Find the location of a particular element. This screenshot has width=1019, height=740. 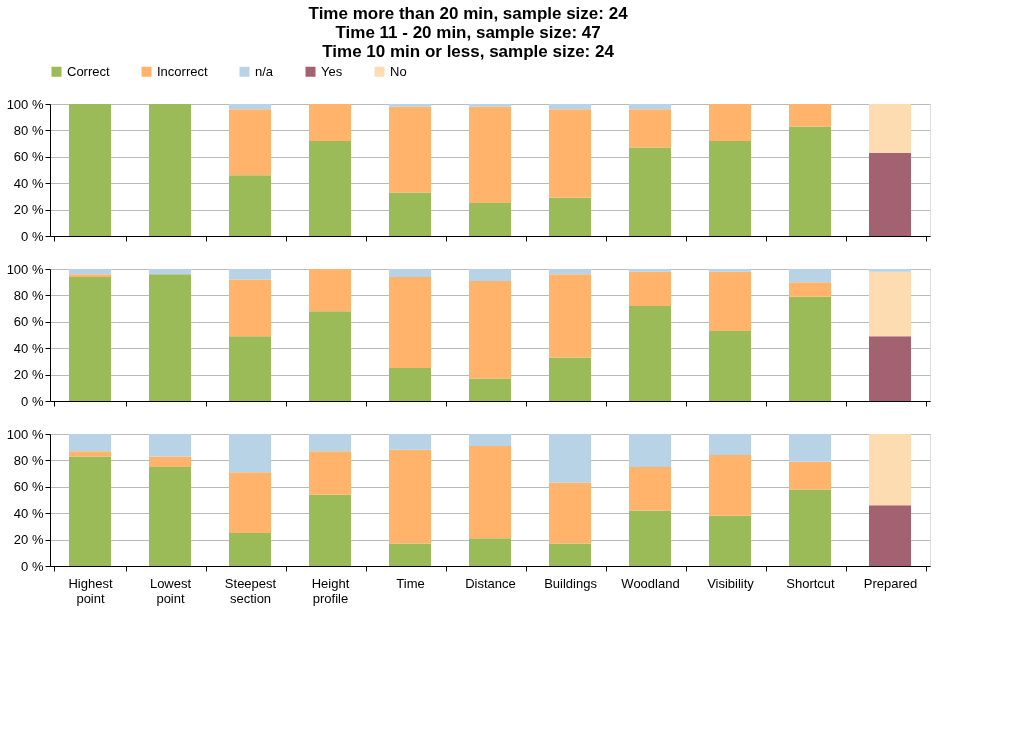

x-tick-label: Time is located at coordinates (410, 583).